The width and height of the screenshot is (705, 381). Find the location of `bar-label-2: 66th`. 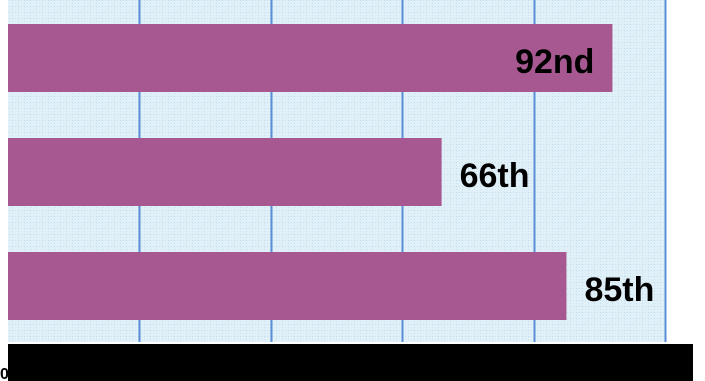

bar-label-2: 66th is located at coordinates (495, 176).